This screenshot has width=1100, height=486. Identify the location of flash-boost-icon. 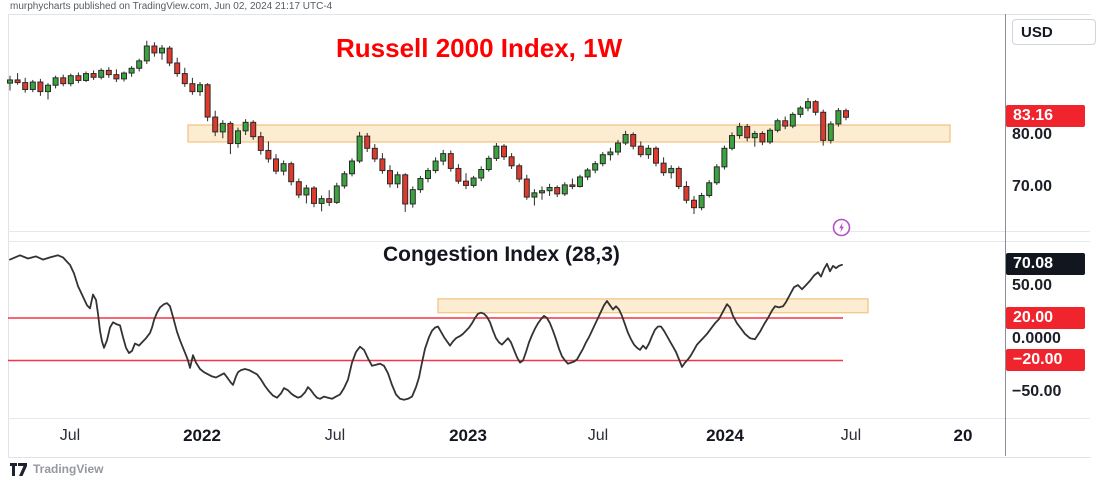
(841, 227).